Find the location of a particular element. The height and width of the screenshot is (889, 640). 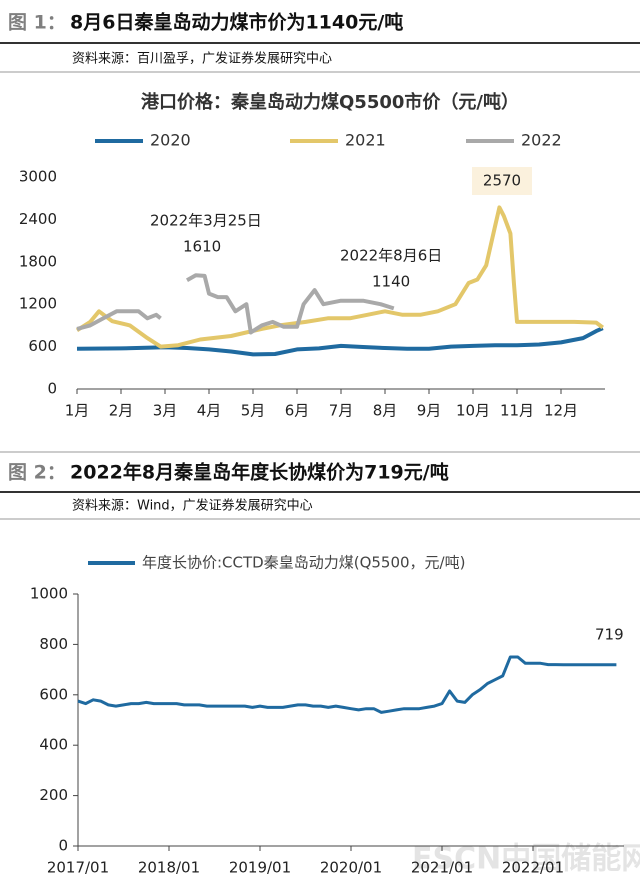

x-tick-label: 9月 is located at coordinates (429, 411).